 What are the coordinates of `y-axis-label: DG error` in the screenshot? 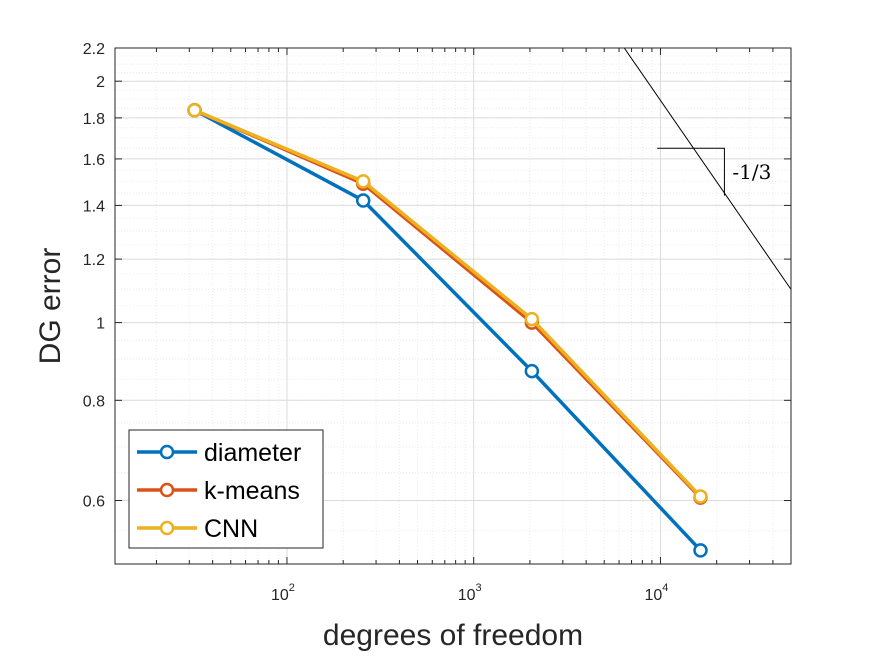 It's located at (50, 306).